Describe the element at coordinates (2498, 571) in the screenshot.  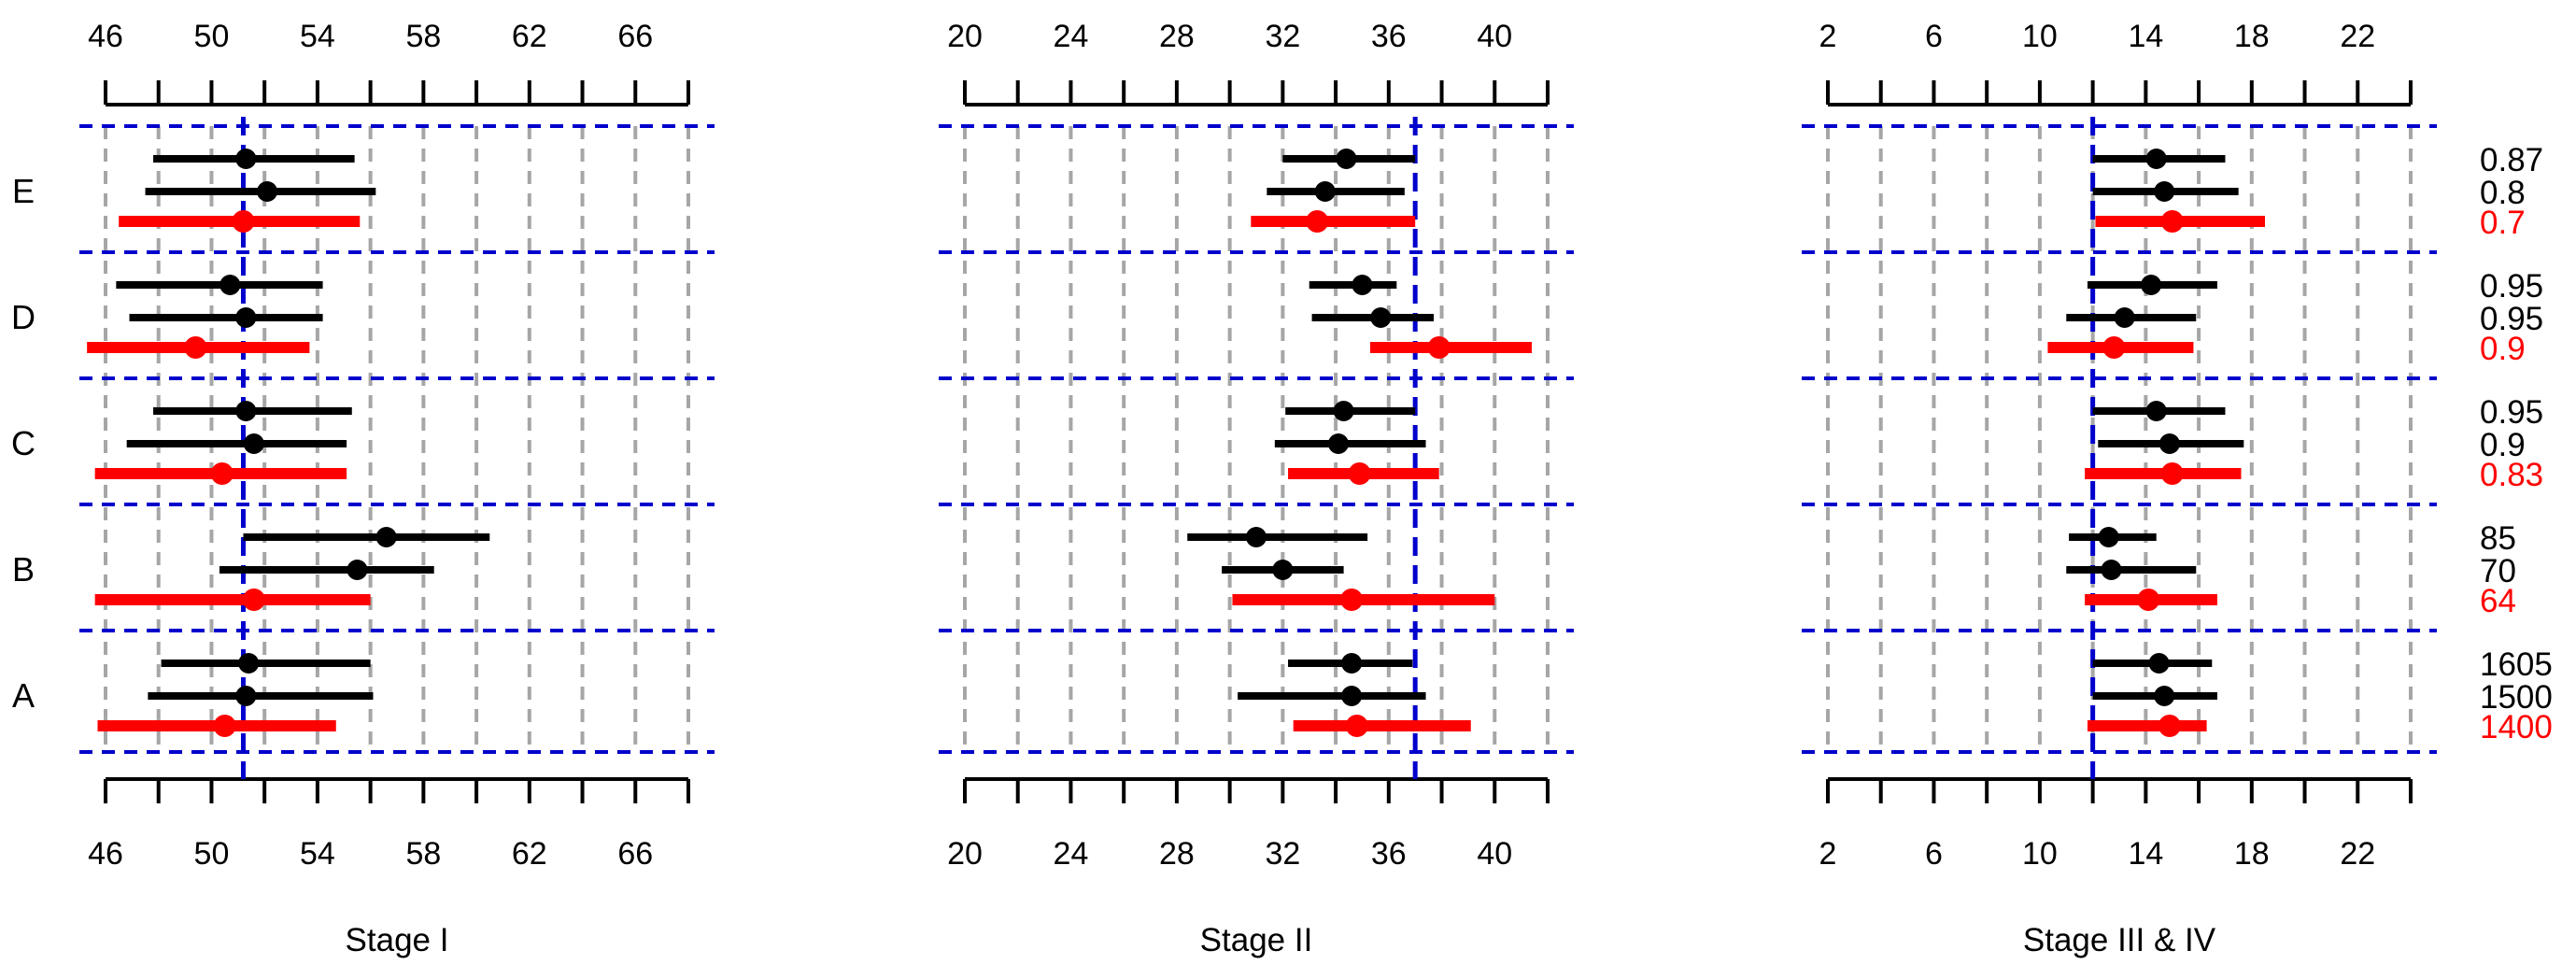
I see `value-label-b-2: 70` at that location.